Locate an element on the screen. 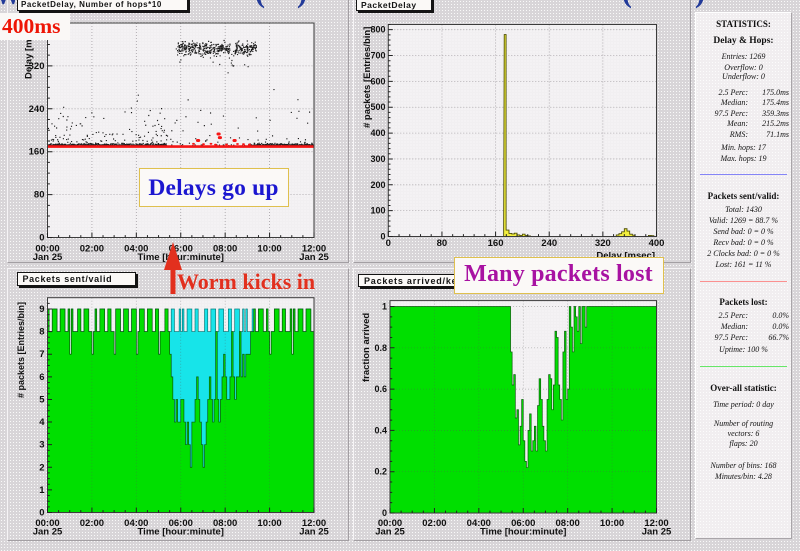 Image resolution: width=800 pixels, height=551 pixels. svg-text: 7 is located at coordinates (41, 354).